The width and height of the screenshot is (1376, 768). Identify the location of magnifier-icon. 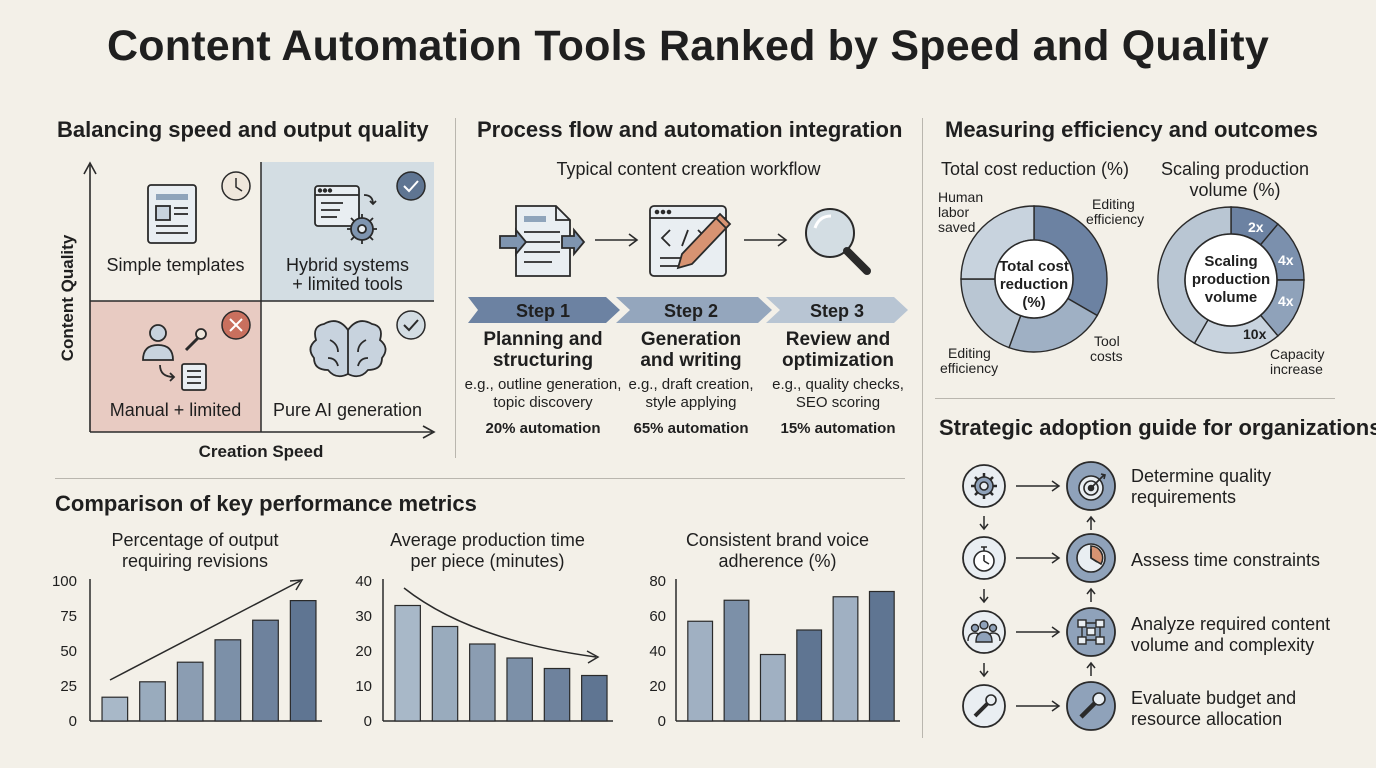
(838, 241).